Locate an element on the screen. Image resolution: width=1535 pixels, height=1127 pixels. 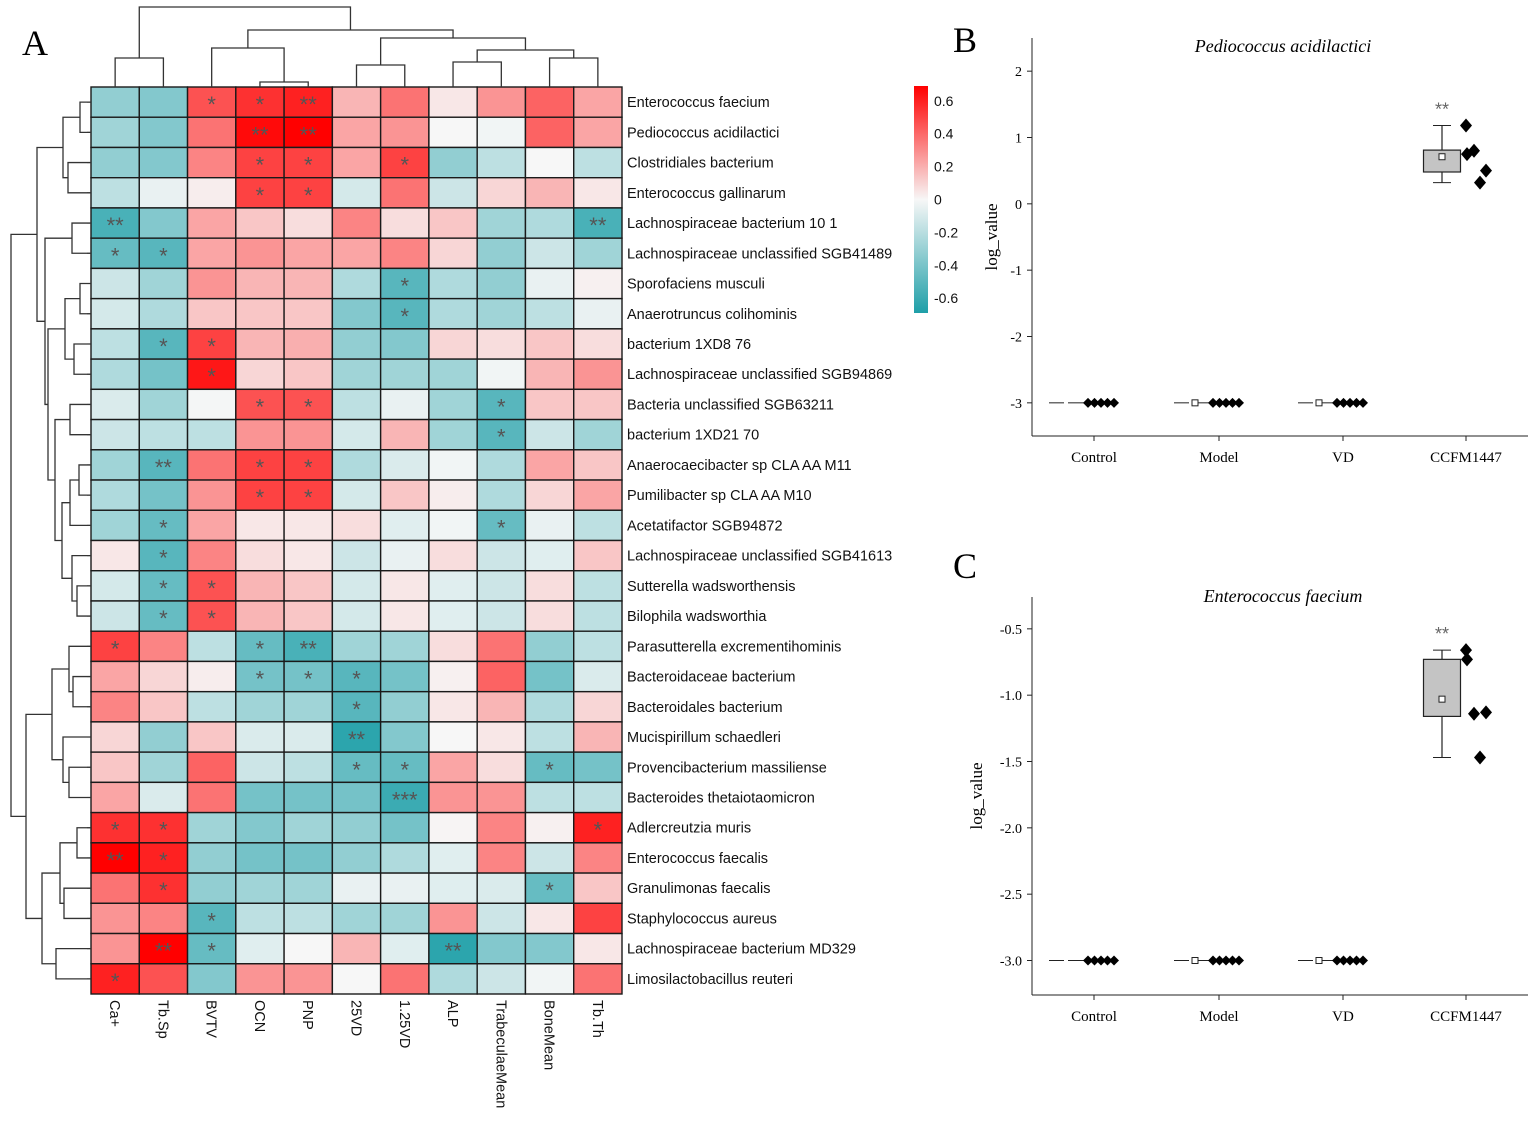
row-label: Staphylococcus aureus is located at coordinates (702, 919).